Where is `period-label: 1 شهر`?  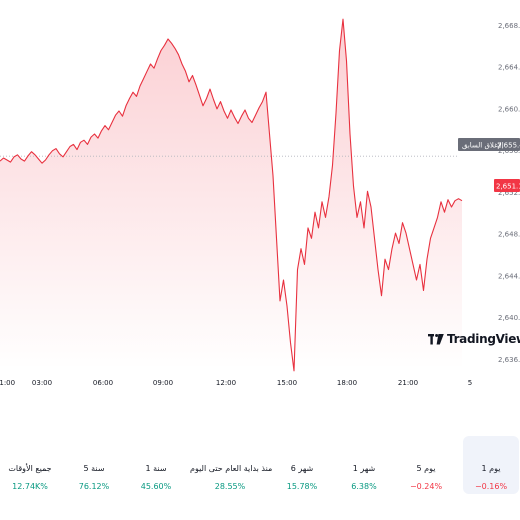 period-label: 1 شهر is located at coordinates (364, 468).